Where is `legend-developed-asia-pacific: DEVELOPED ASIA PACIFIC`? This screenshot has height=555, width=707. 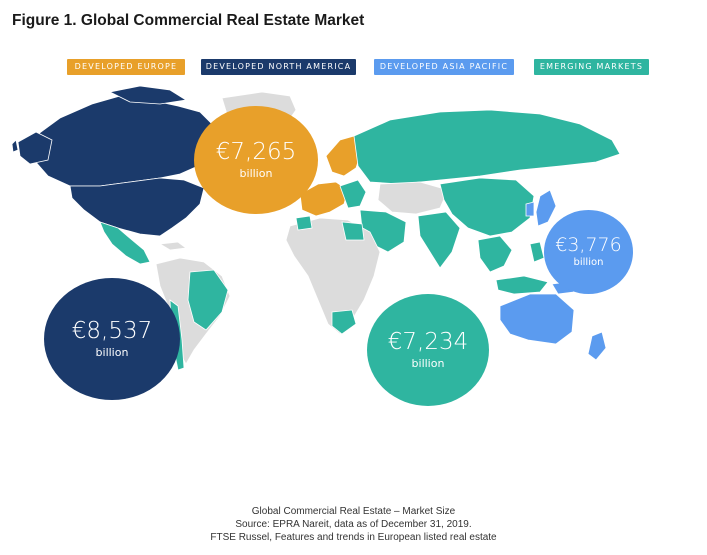
legend-developed-asia-pacific: DEVELOPED ASIA PACIFIC is located at coordinates (444, 67).